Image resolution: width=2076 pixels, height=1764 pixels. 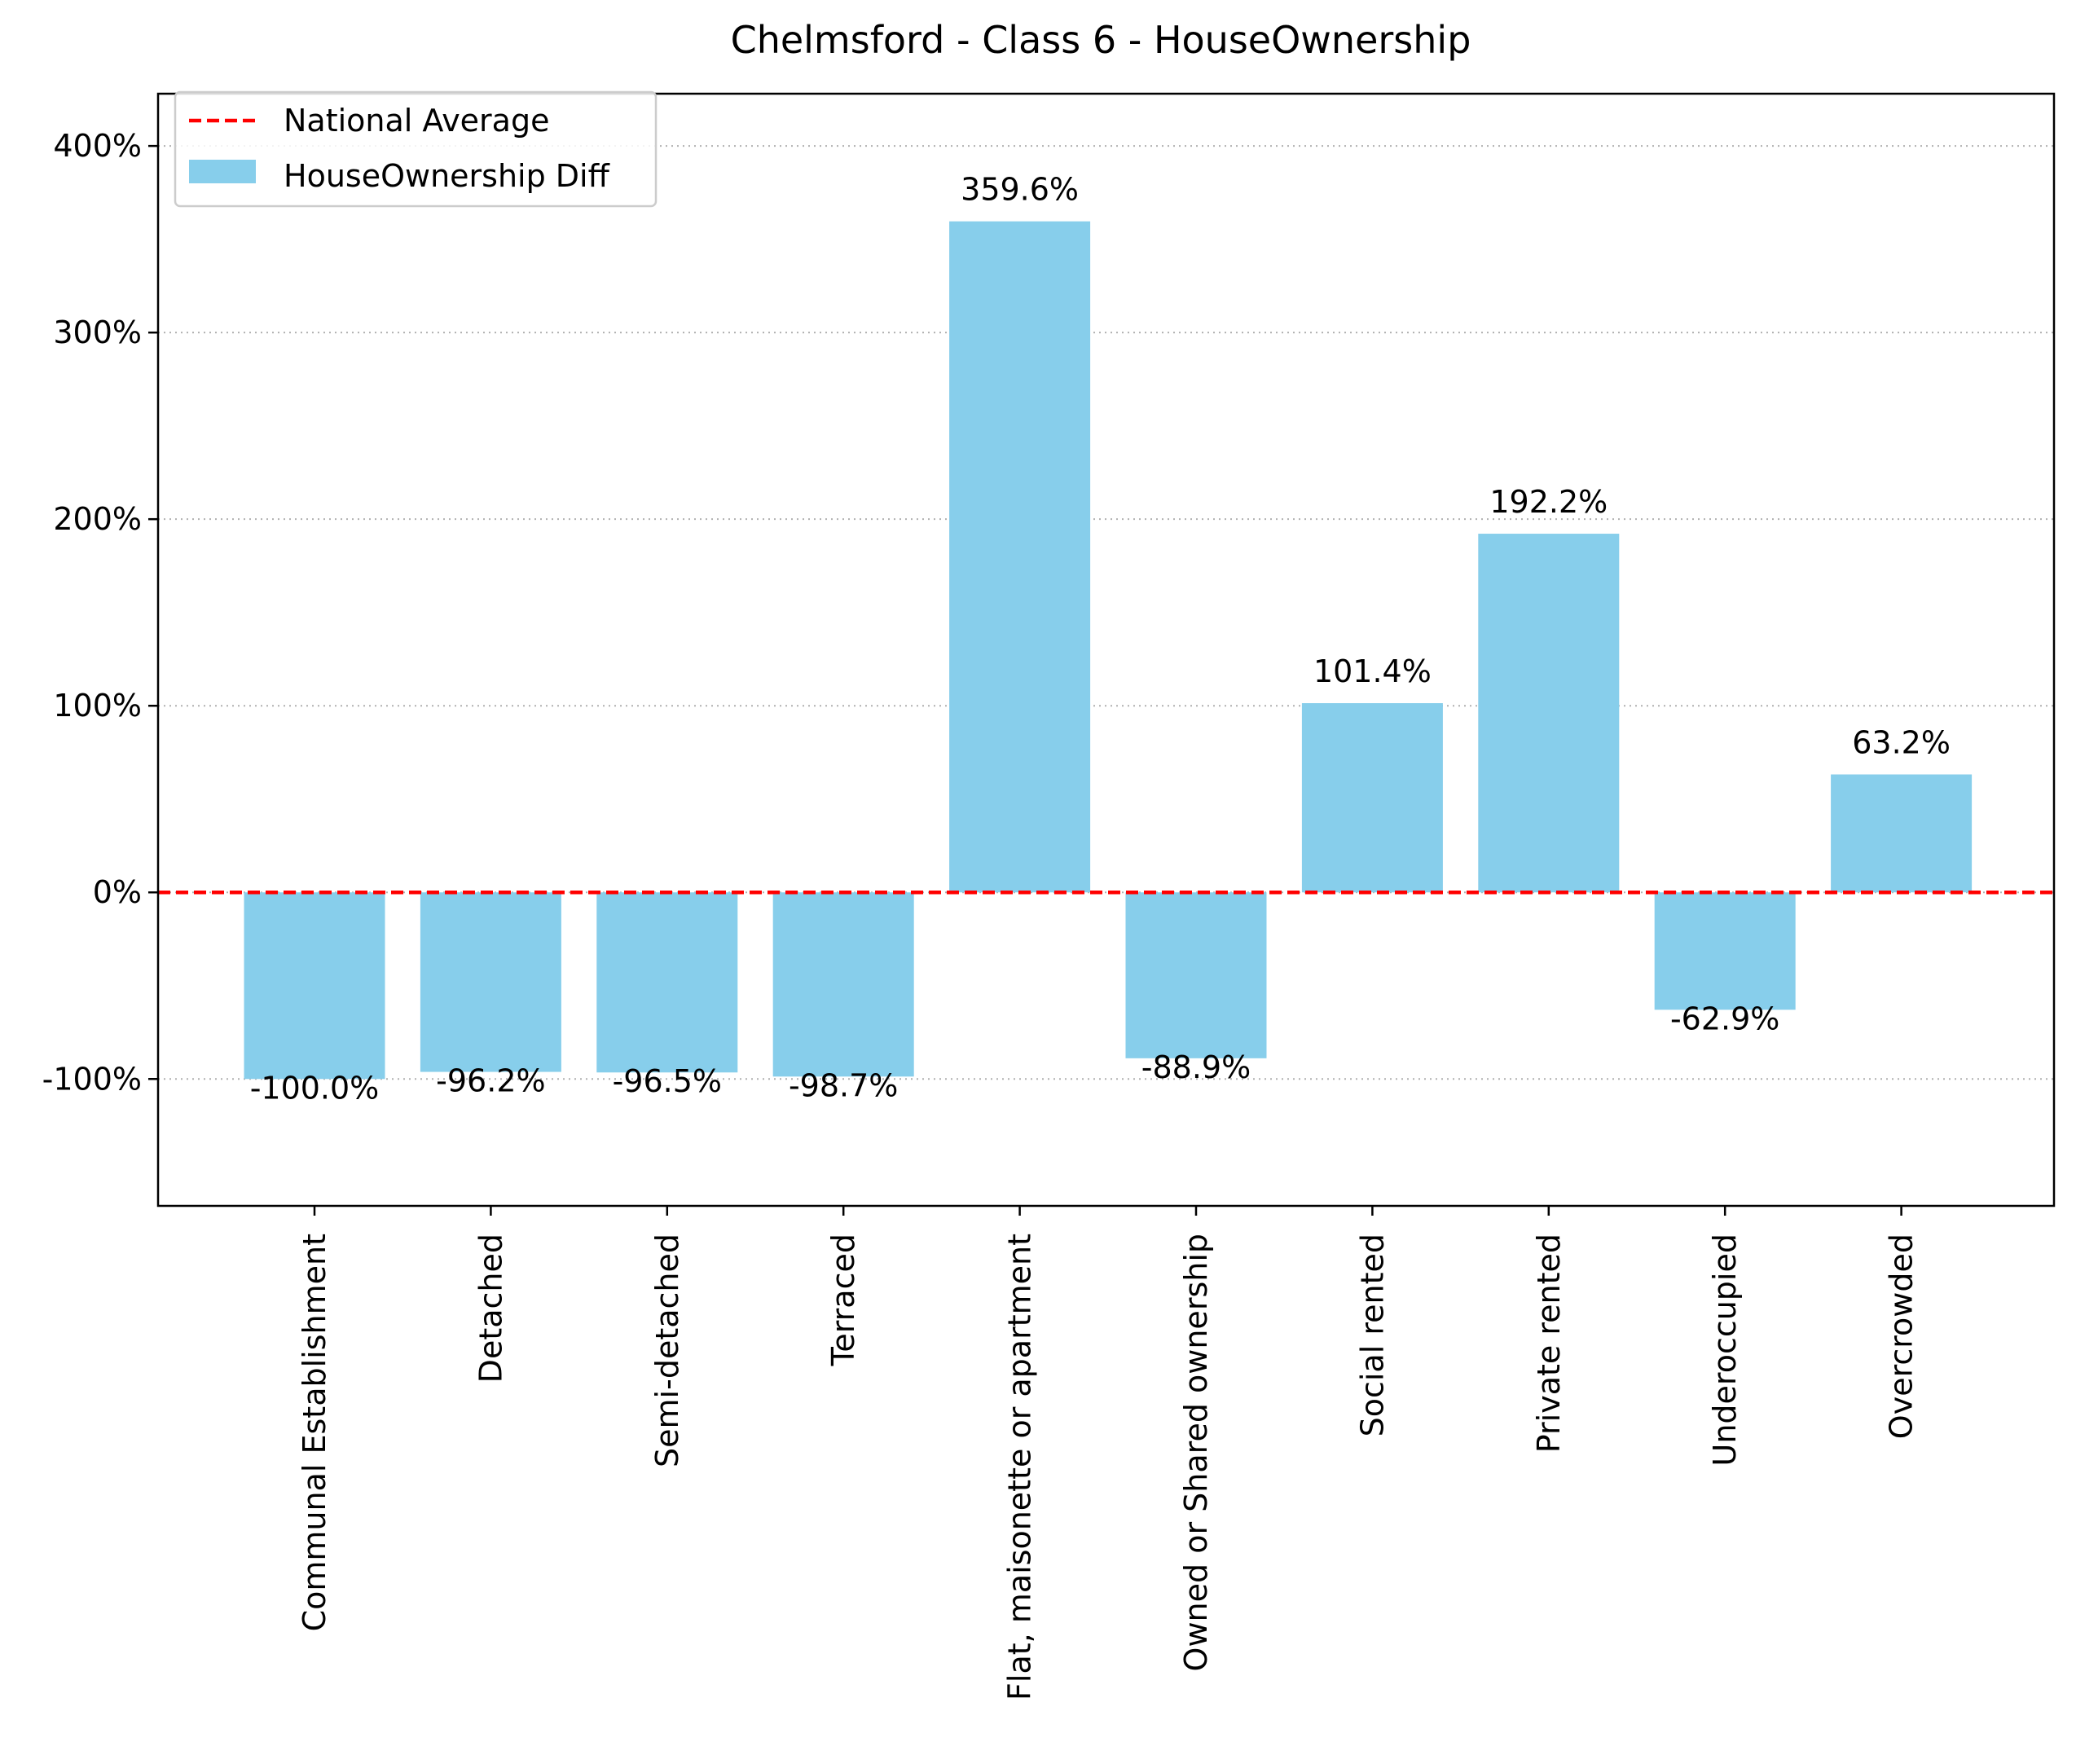 I want to click on legend: National Average HouseOwnership Diff, so click(x=416, y=149).